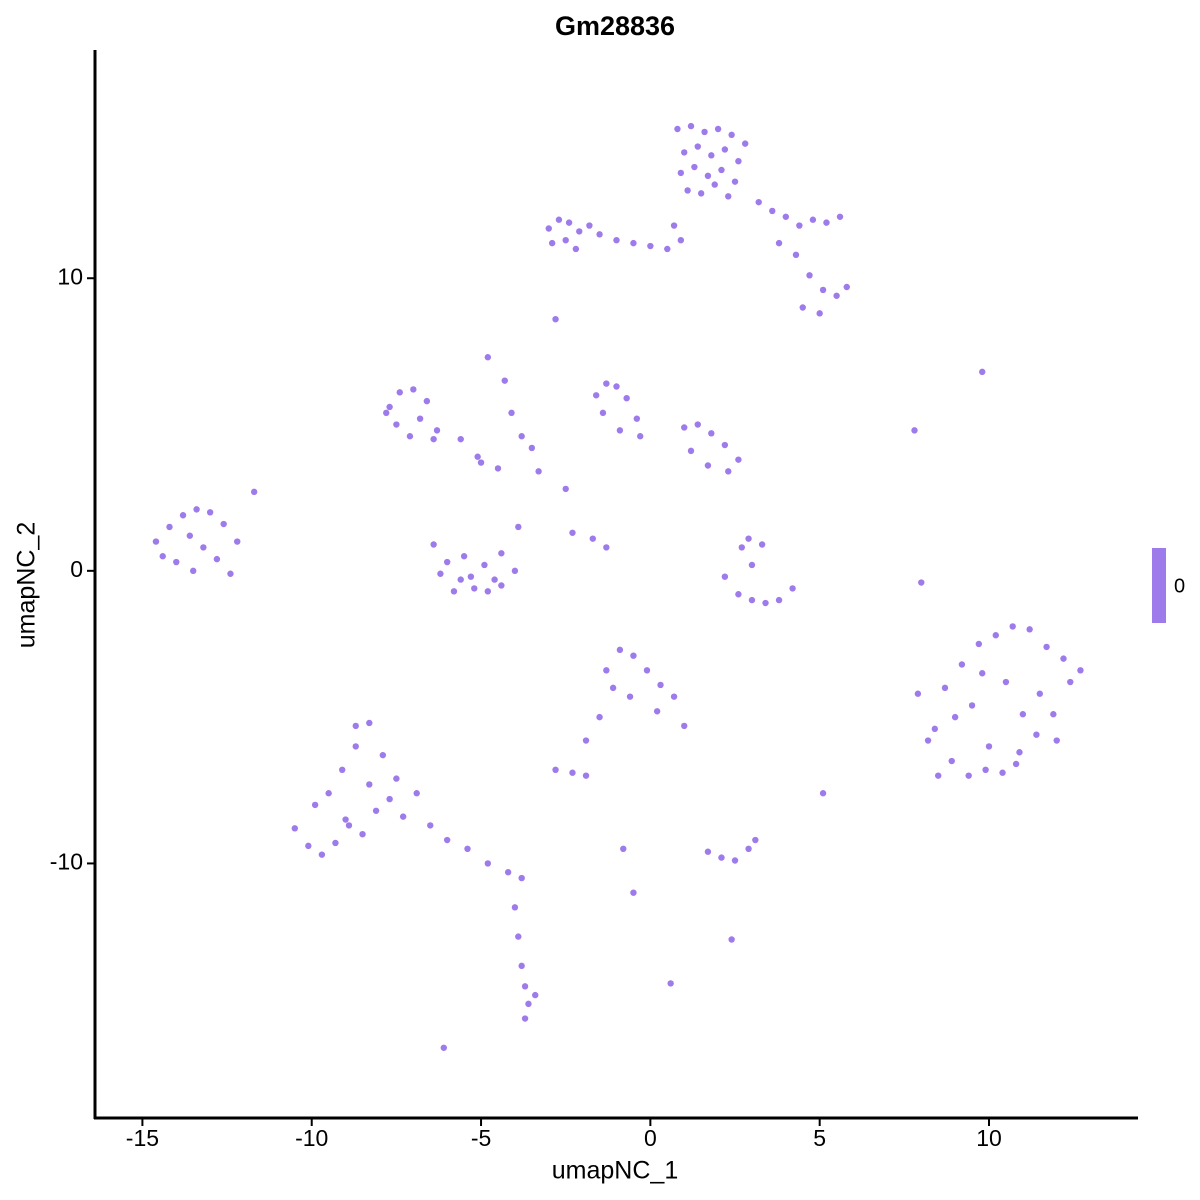  Describe the element at coordinates (27, 585) in the screenshot. I see `y-axis-label: umapNC_2` at that location.